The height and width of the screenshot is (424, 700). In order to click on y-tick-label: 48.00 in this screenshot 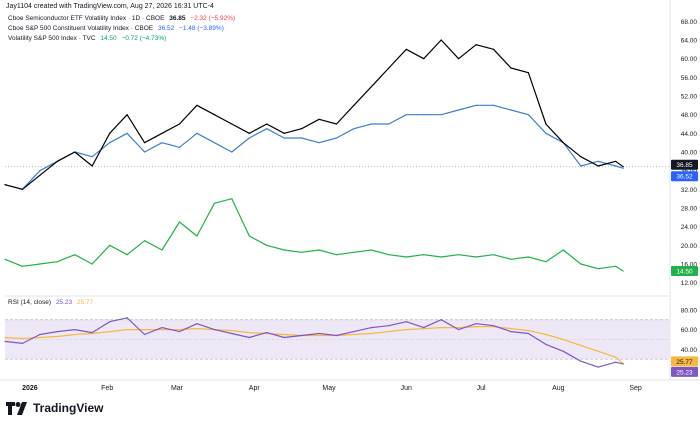, I will do `click(689, 115)`.